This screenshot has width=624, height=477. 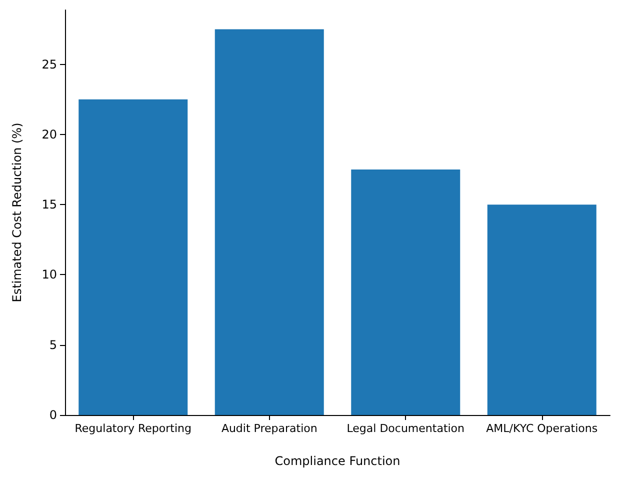 What do you see at coordinates (17, 212) in the screenshot?
I see `y-axis-title: Estimated Cost Reduction (%)` at bounding box center [17, 212].